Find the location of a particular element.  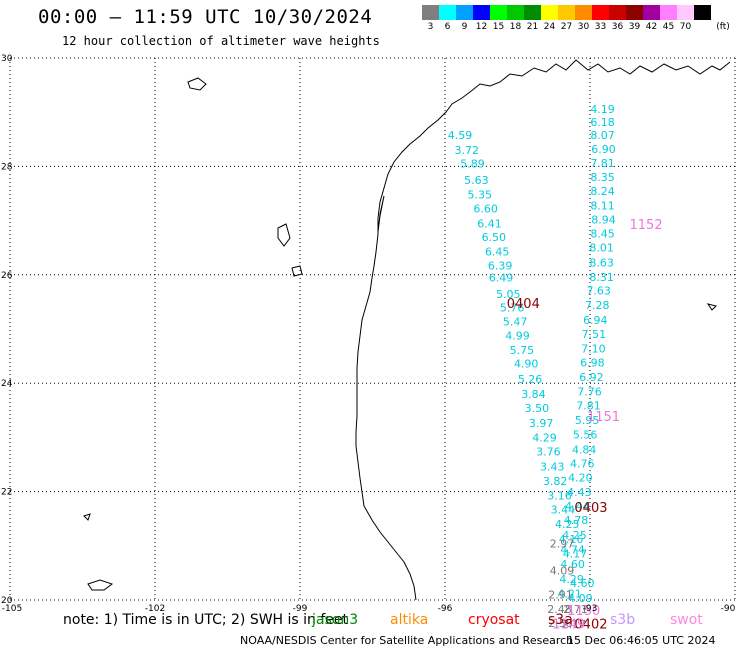

wave-height-label: 6.92 is located at coordinates (591, 377).